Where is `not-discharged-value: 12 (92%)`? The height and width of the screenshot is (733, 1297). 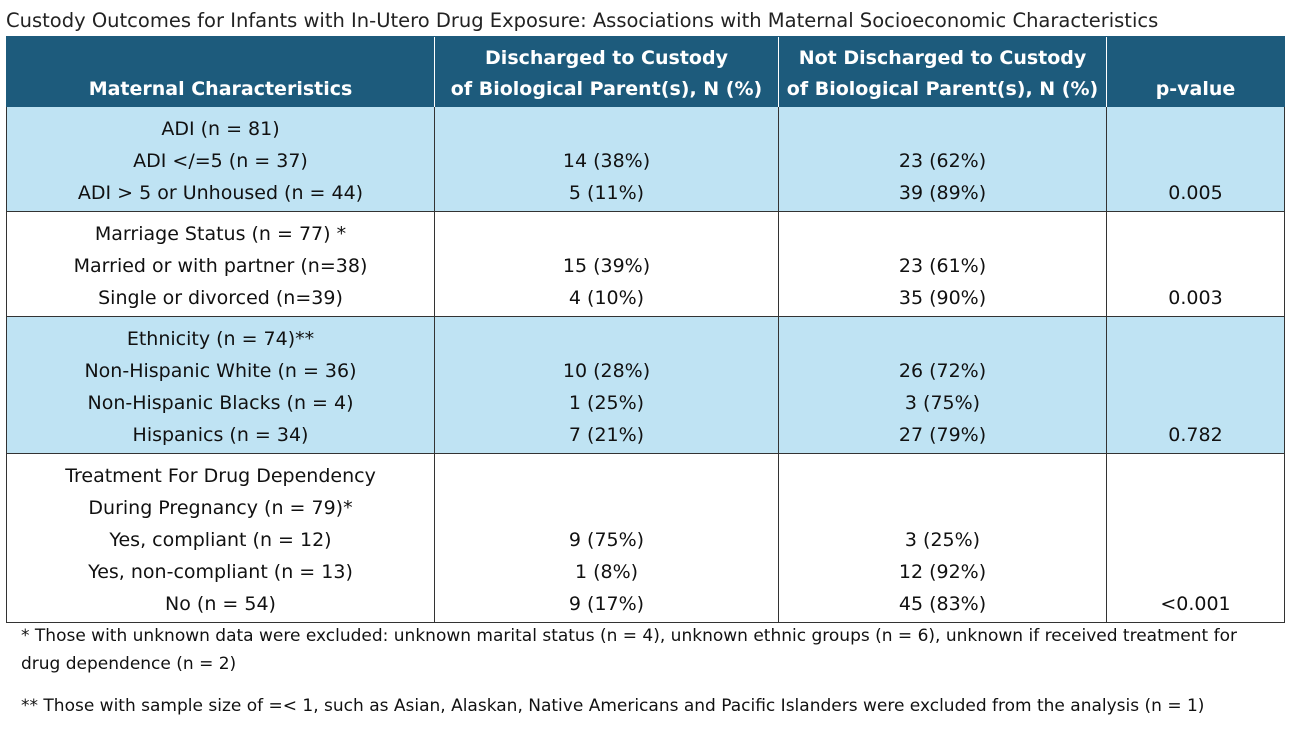
not-discharged-value: 12 (92%) is located at coordinates (942, 572).